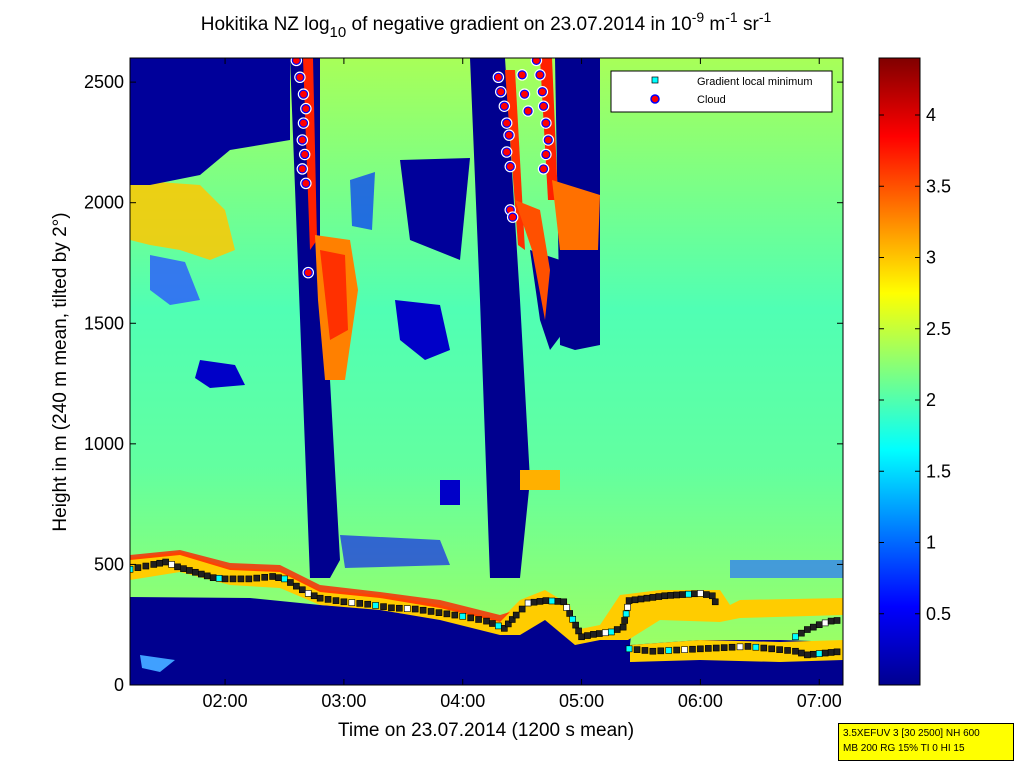  Describe the element at coordinates (104, 323) in the screenshot. I see `y-tick-label: 1500` at that location.